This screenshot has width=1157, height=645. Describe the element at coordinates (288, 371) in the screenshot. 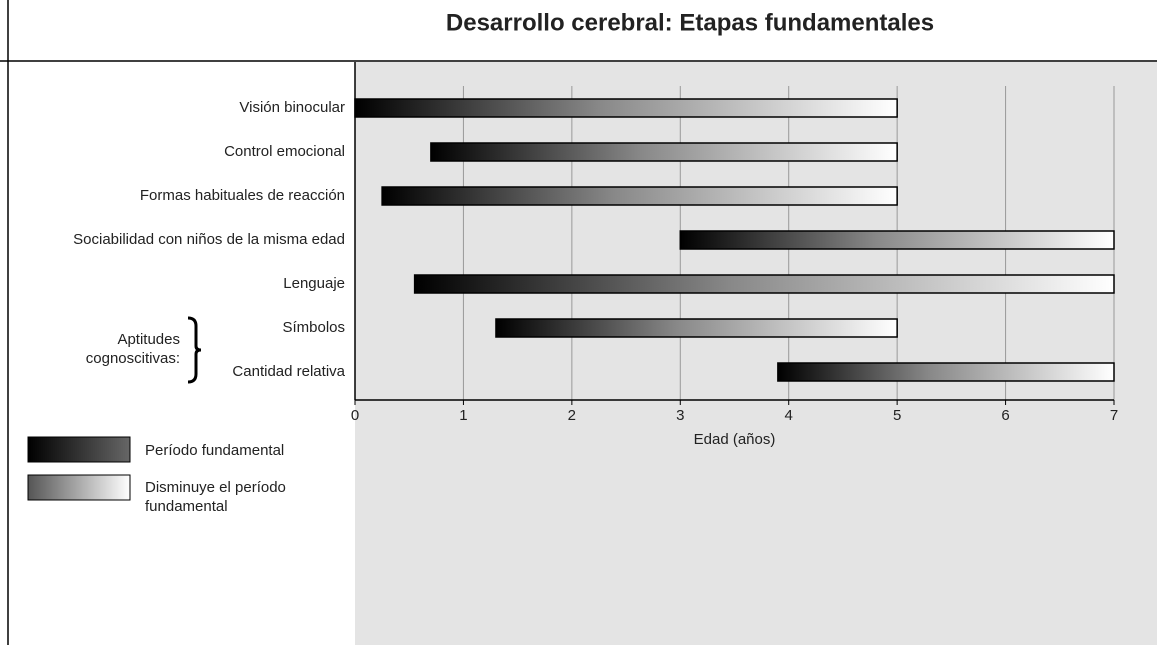

I see `y-tick-label: Cantidad relativa` at that location.